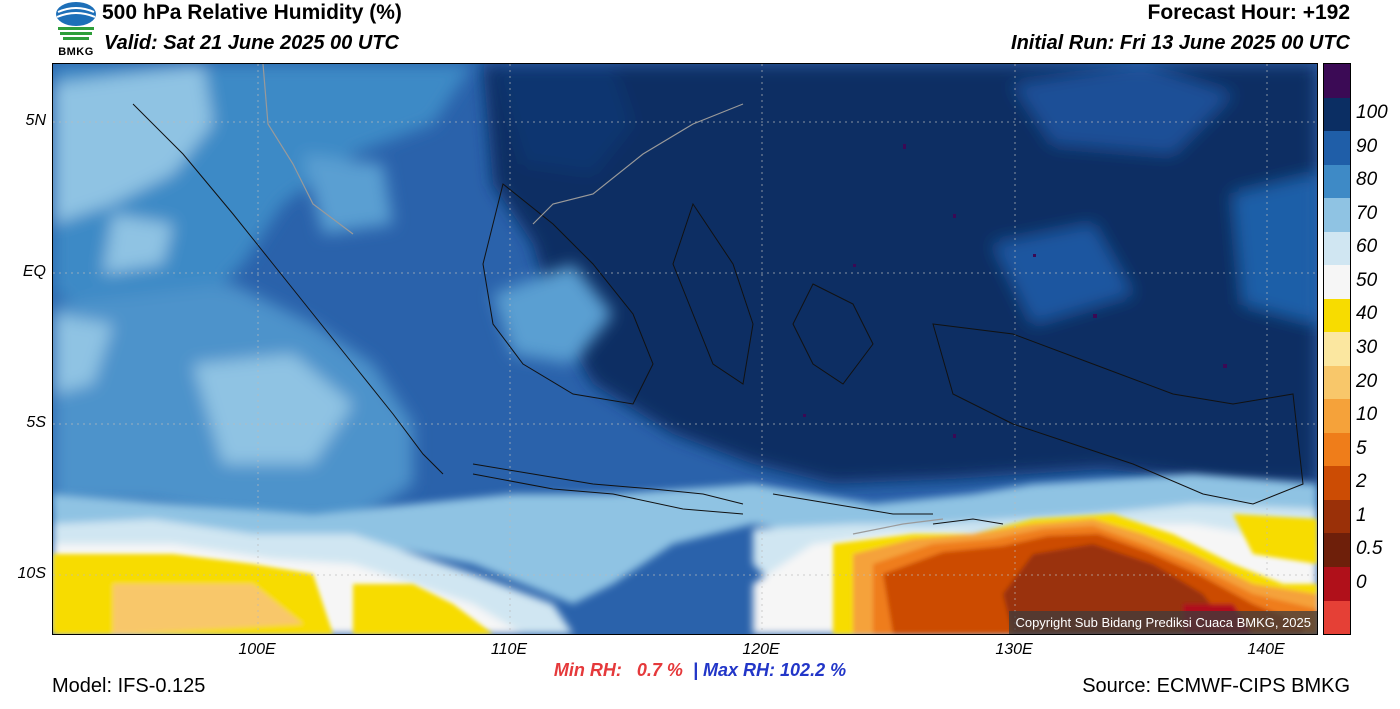  I want to click on colorbar-label: 60, so click(1367, 247).